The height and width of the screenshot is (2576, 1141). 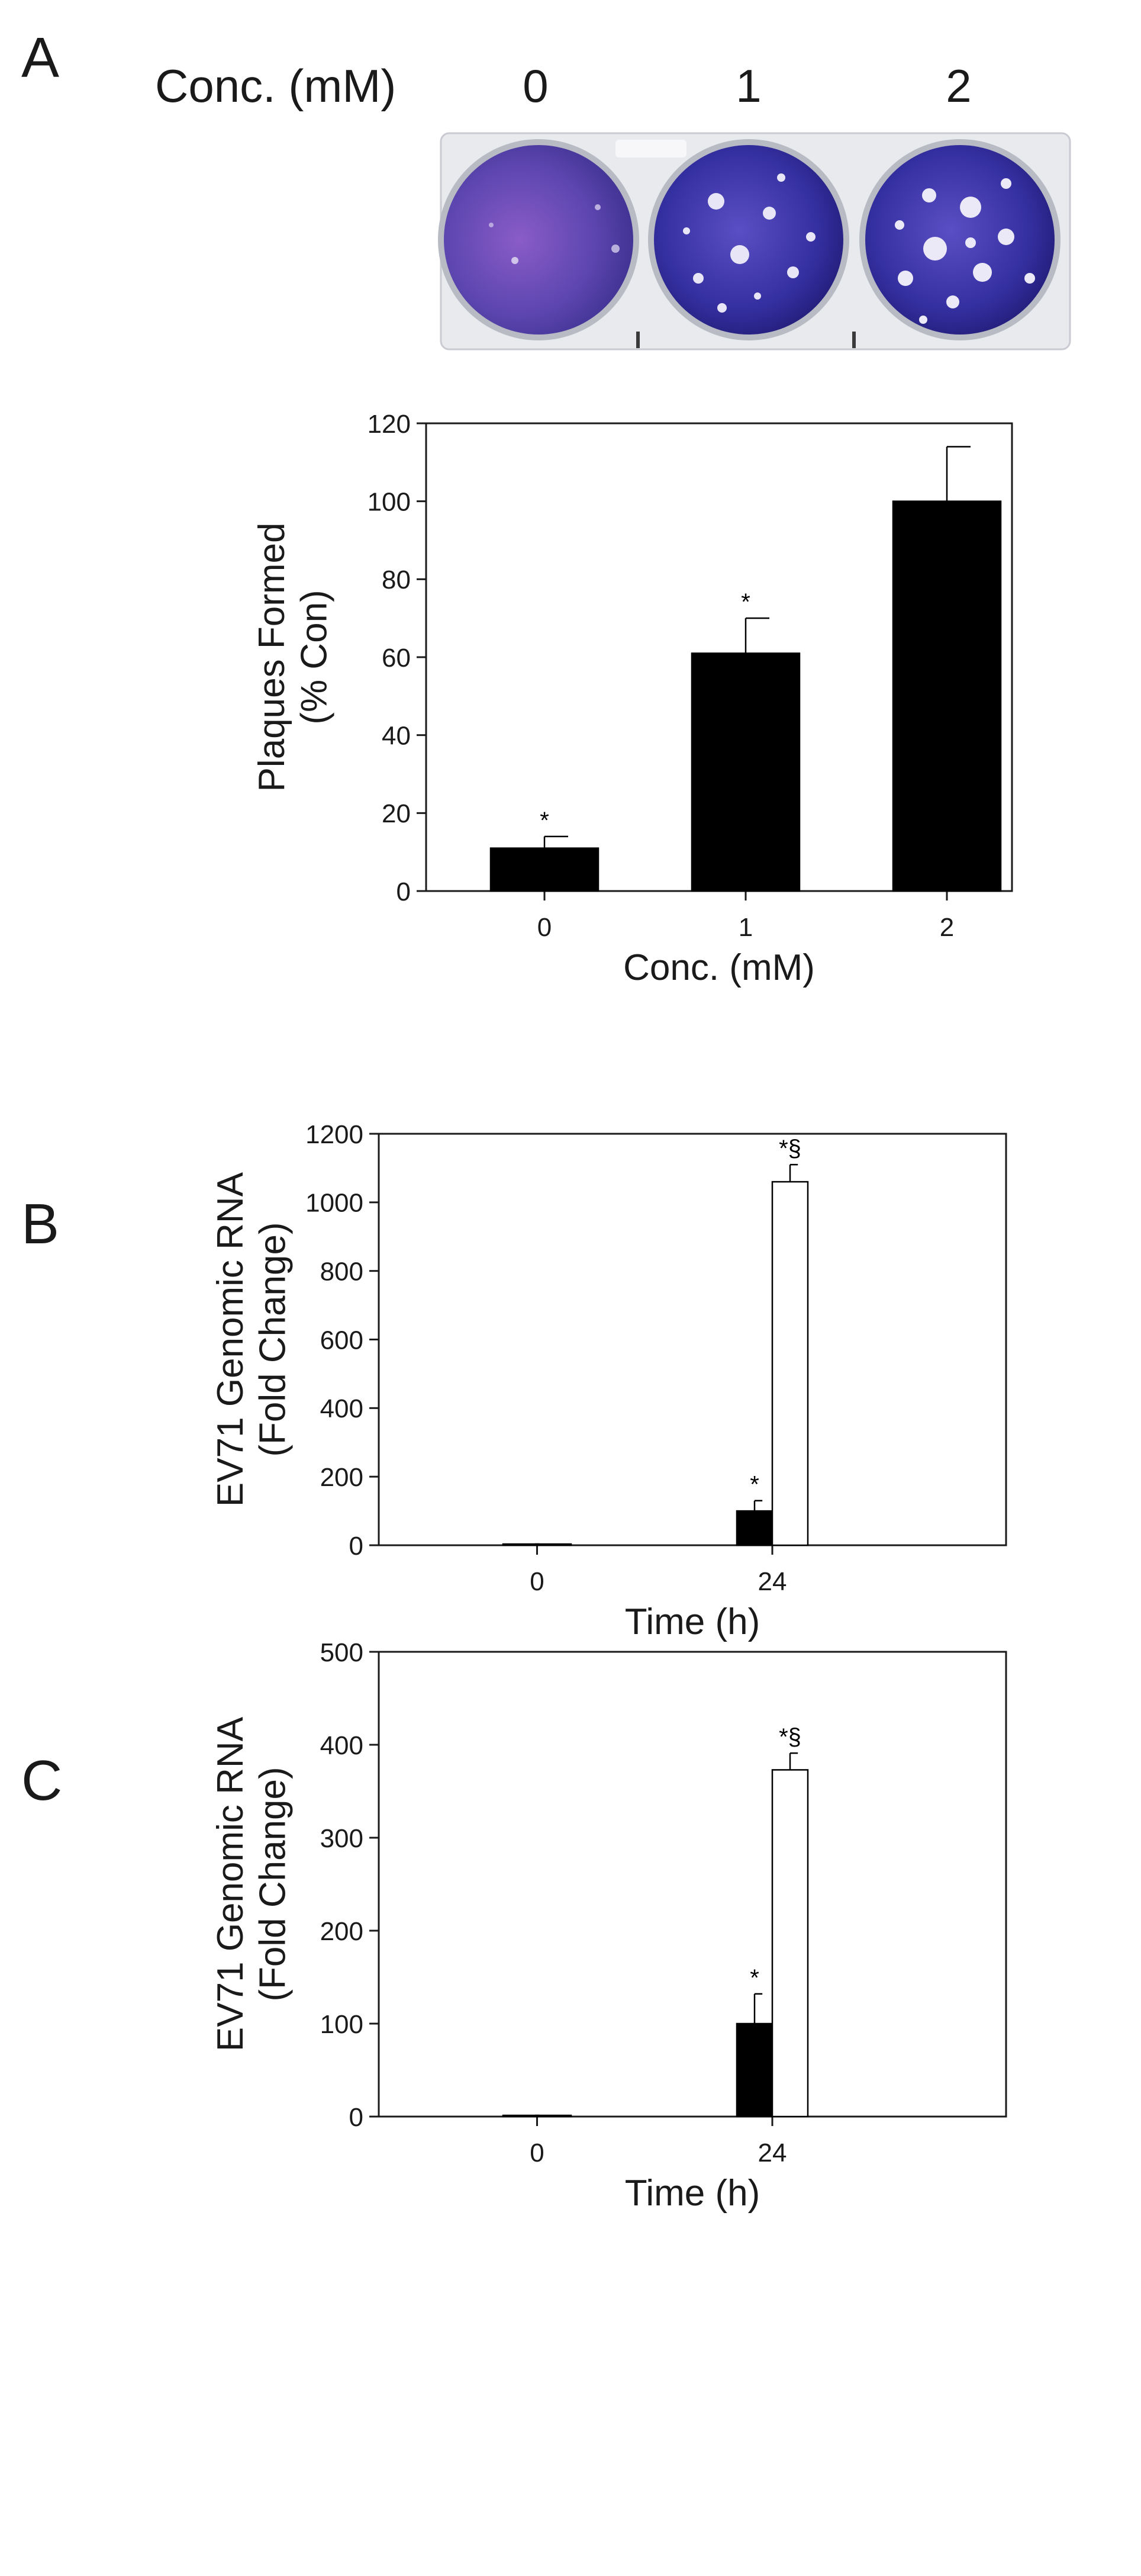 I want to click on y-axis-label: Plaques Formed(% Con), so click(x=293, y=658).